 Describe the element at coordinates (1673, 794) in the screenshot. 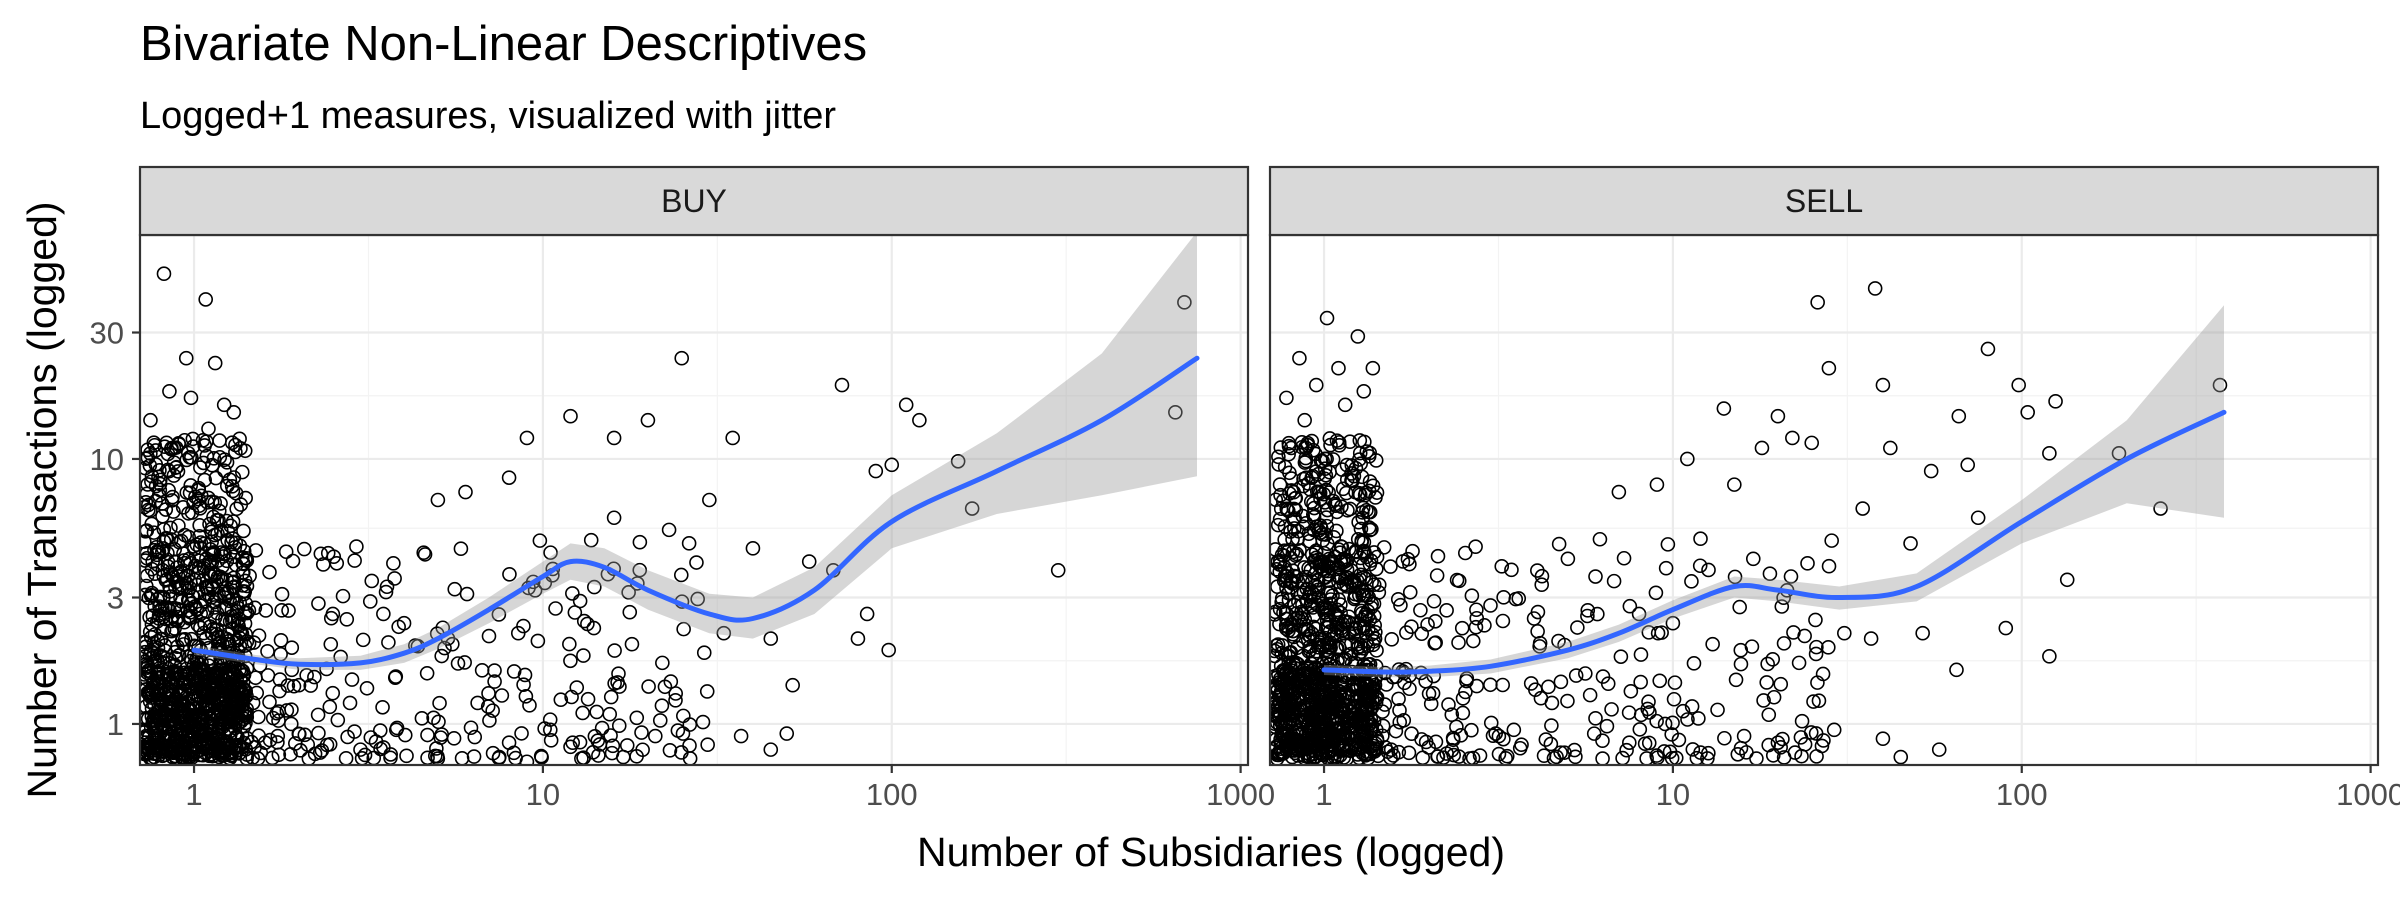

I see `x-tick-label: 10` at that location.